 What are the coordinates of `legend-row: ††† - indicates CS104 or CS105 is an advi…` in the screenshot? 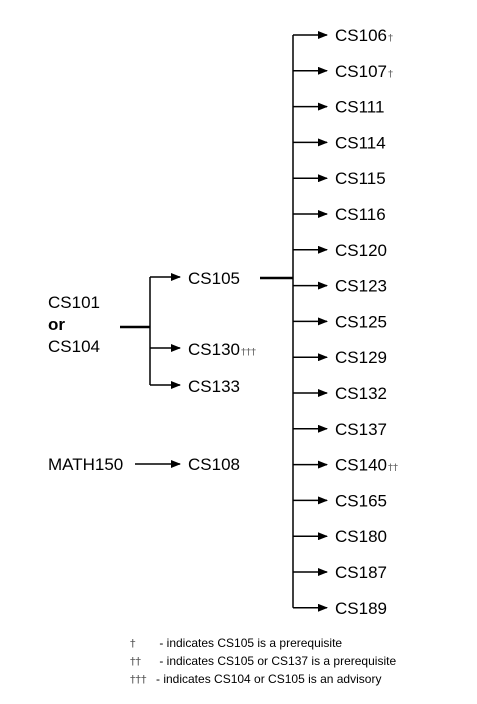 It's located at (295, 679).